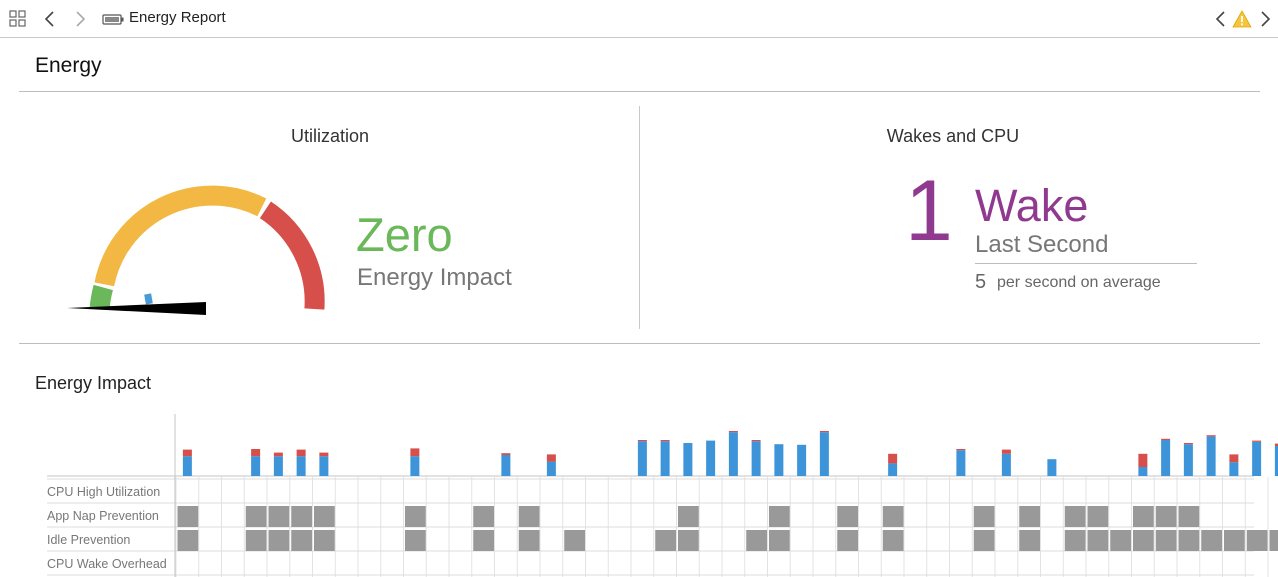 This screenshot has height=577, width=1278. Describe the element at coordinates (330, 136) in the screenshot. I see `utilization-title: Utilization` at that location.